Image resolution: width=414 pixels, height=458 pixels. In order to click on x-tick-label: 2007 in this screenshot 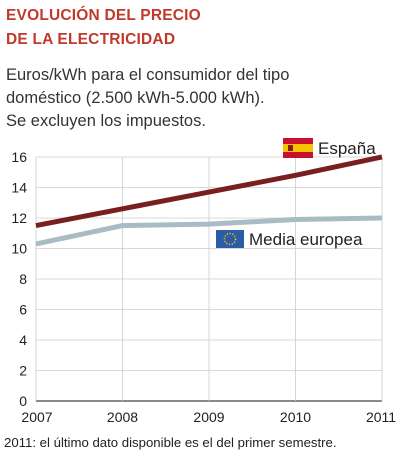, I will do `click(36, 417)`.